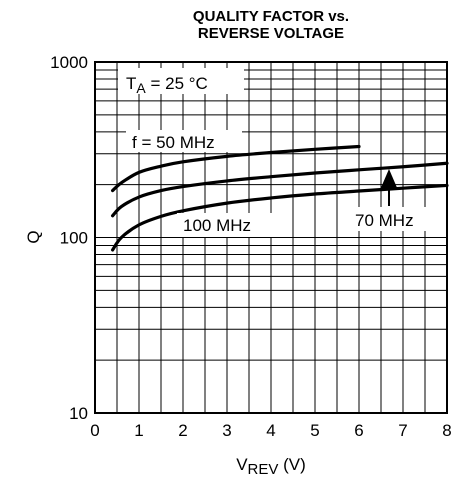  Describe the element at coordinates (217, 225) in the screenshot. I see `series-label-100: 100 MHz` at that location.